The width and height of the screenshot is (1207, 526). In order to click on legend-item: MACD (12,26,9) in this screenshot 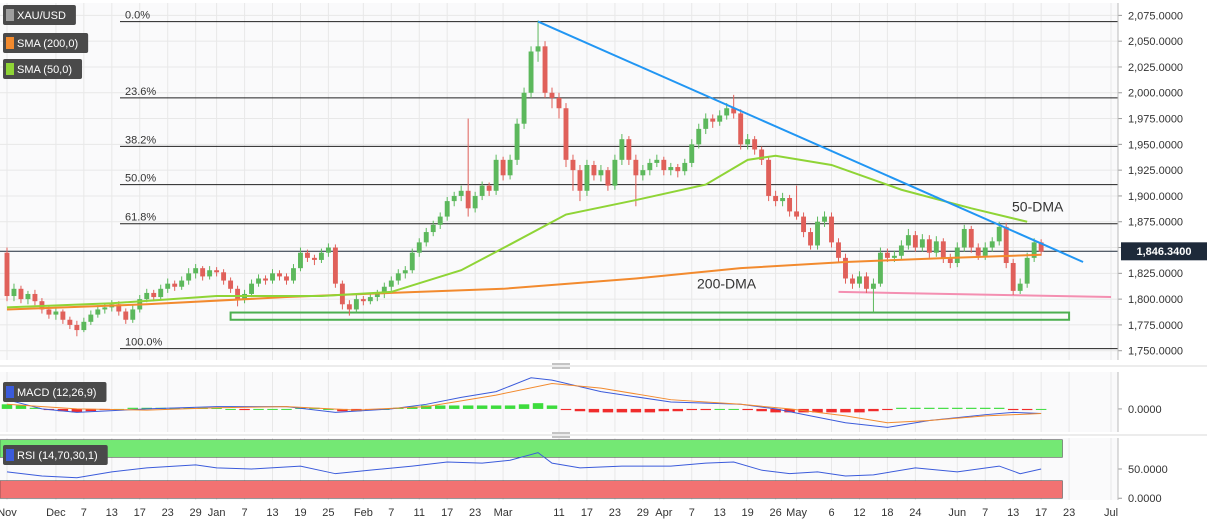, I will do `click(55, 392)`.